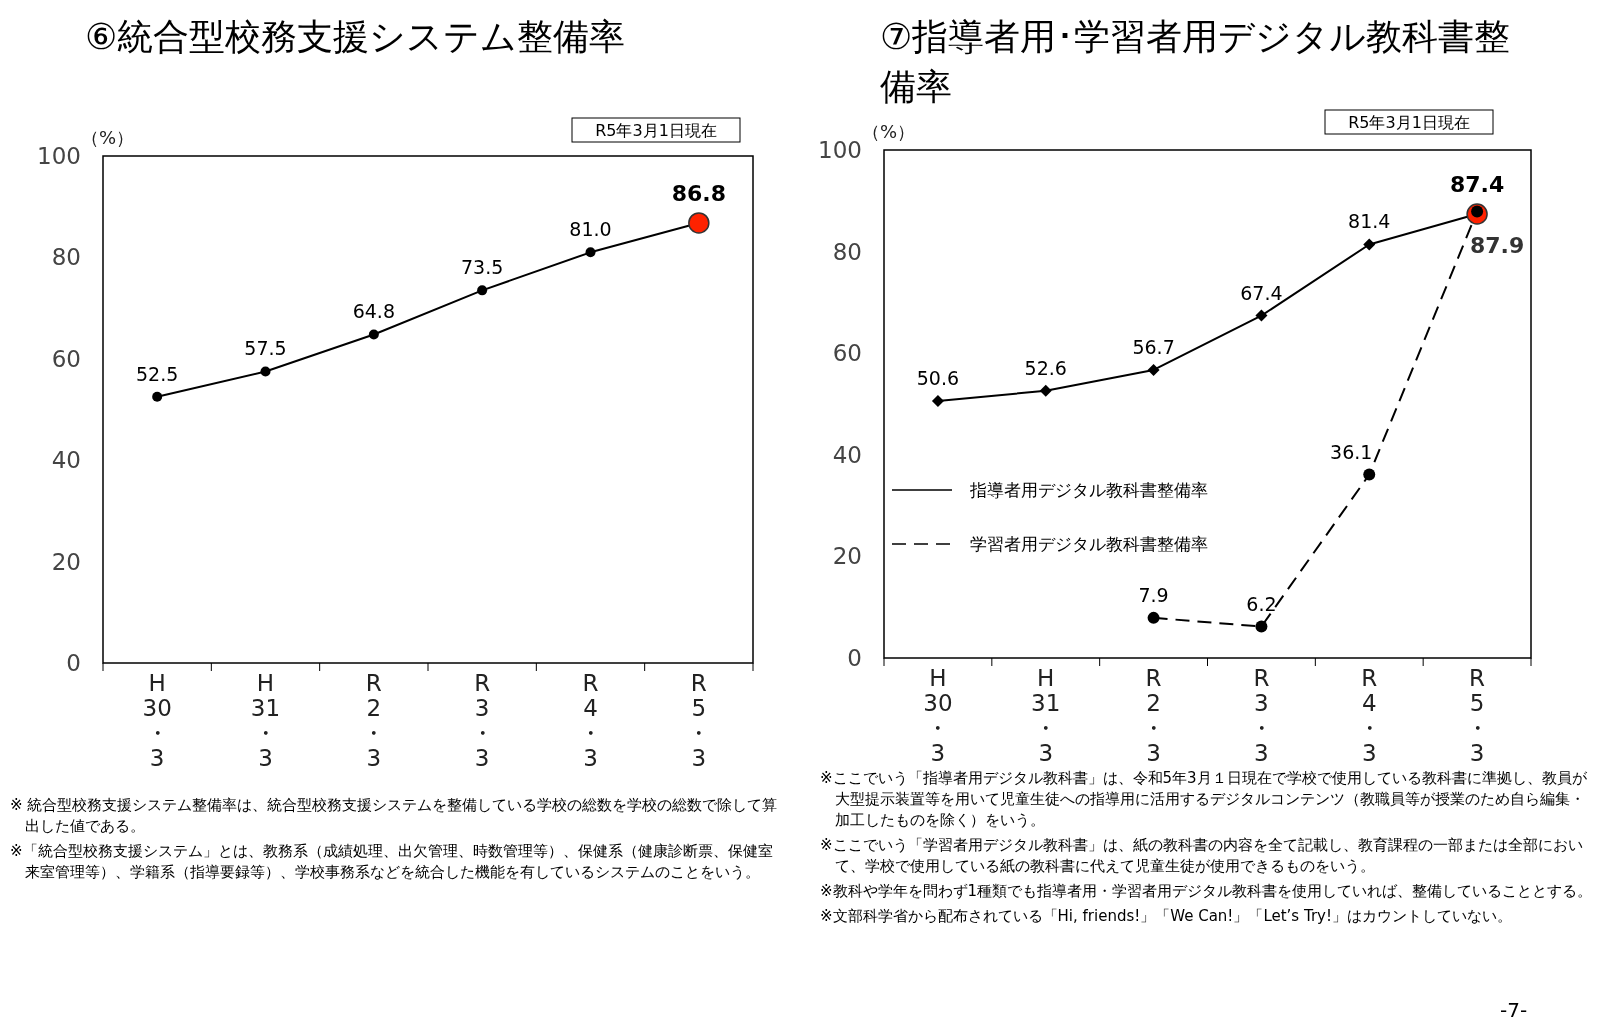  I want to click on text: ※教科や学年を問わず1種類でも指導者用・学習者用デジタル教科書を使用していれば、整備していることとする。, so click(1207, 891).